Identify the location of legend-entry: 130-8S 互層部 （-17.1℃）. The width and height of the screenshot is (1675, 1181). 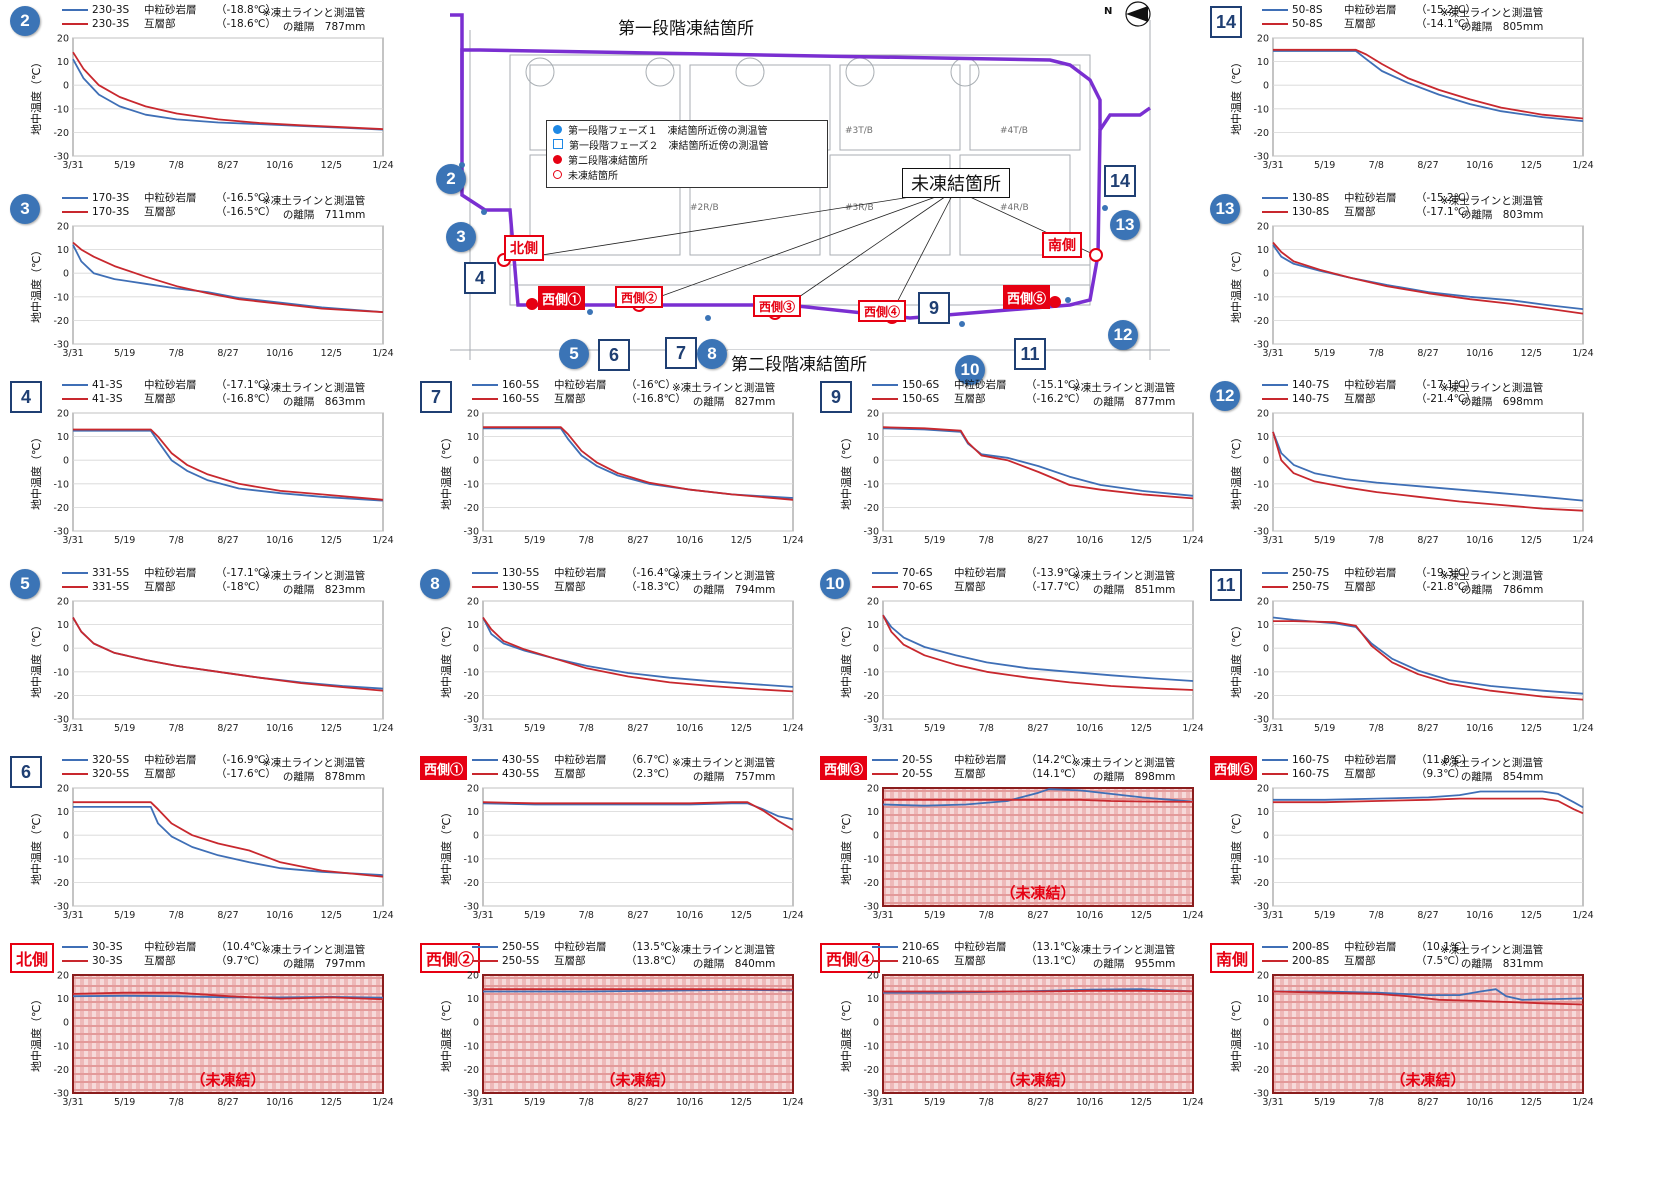
(1369, 212).